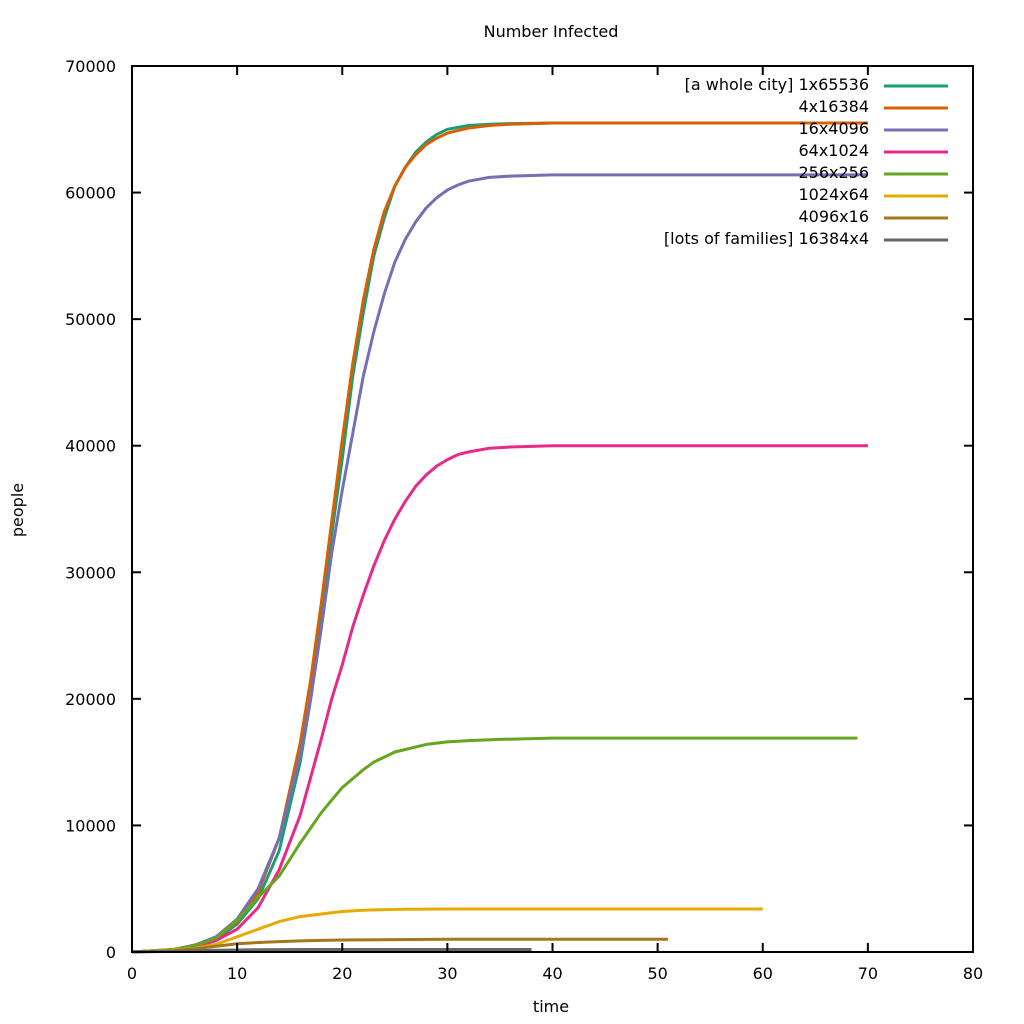 Image resolution: width=1024 pixels, height=1024 pixels. What do you see at coordinates (551, 1006) in the screenshot?
I see `x-axis-label: time` at bounding box center [551, 1006].